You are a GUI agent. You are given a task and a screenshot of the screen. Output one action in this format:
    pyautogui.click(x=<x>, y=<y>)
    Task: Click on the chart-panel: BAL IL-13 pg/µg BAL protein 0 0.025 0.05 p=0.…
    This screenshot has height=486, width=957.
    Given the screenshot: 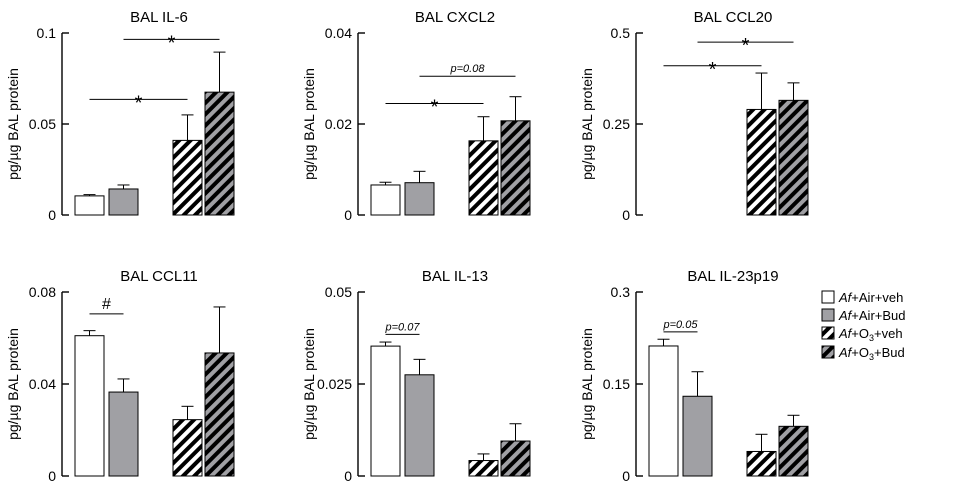 What is the action you would take?
    pyautogui.click(x=416, y=376)
    